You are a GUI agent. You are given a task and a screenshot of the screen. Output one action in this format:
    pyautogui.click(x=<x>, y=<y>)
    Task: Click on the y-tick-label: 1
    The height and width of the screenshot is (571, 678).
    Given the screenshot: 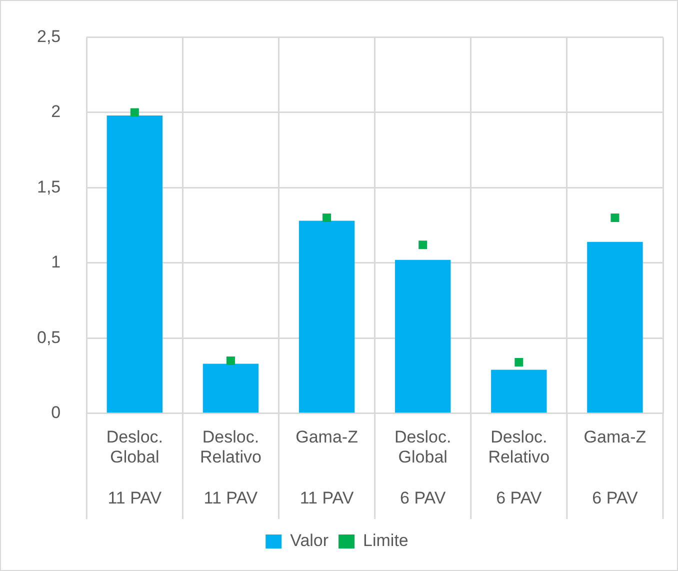 What is the action you would take?
    pyautogui.click(x=56, y=262)
    